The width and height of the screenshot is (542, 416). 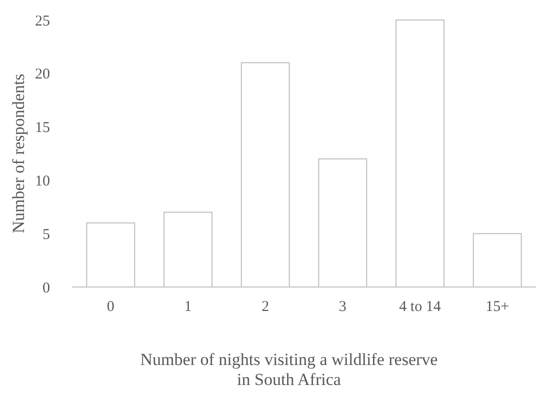 What do you see at coordinates (110, 307) in the screenshot?
I see `x-tick-label: 0` at bounding box center [110, 307].